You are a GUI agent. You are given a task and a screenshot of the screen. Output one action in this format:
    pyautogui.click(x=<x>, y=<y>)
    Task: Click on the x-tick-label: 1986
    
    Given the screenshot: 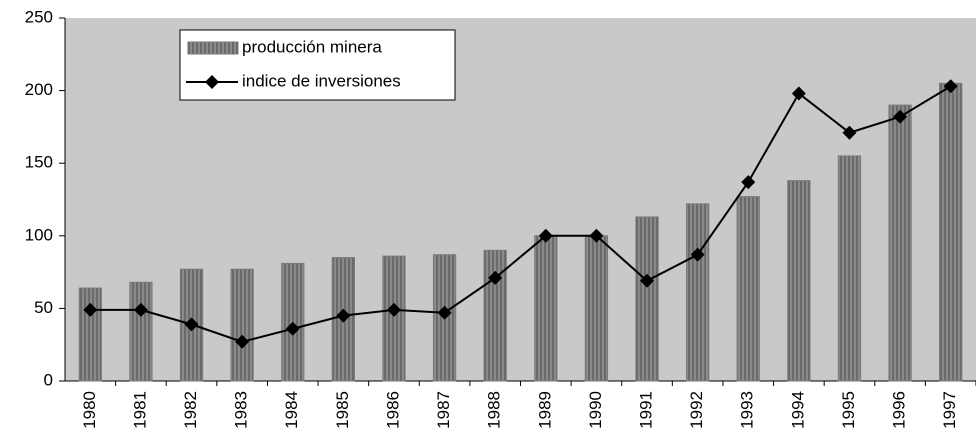 What is the action you would take?
    pyautogui.click(x=392, y=410)
    